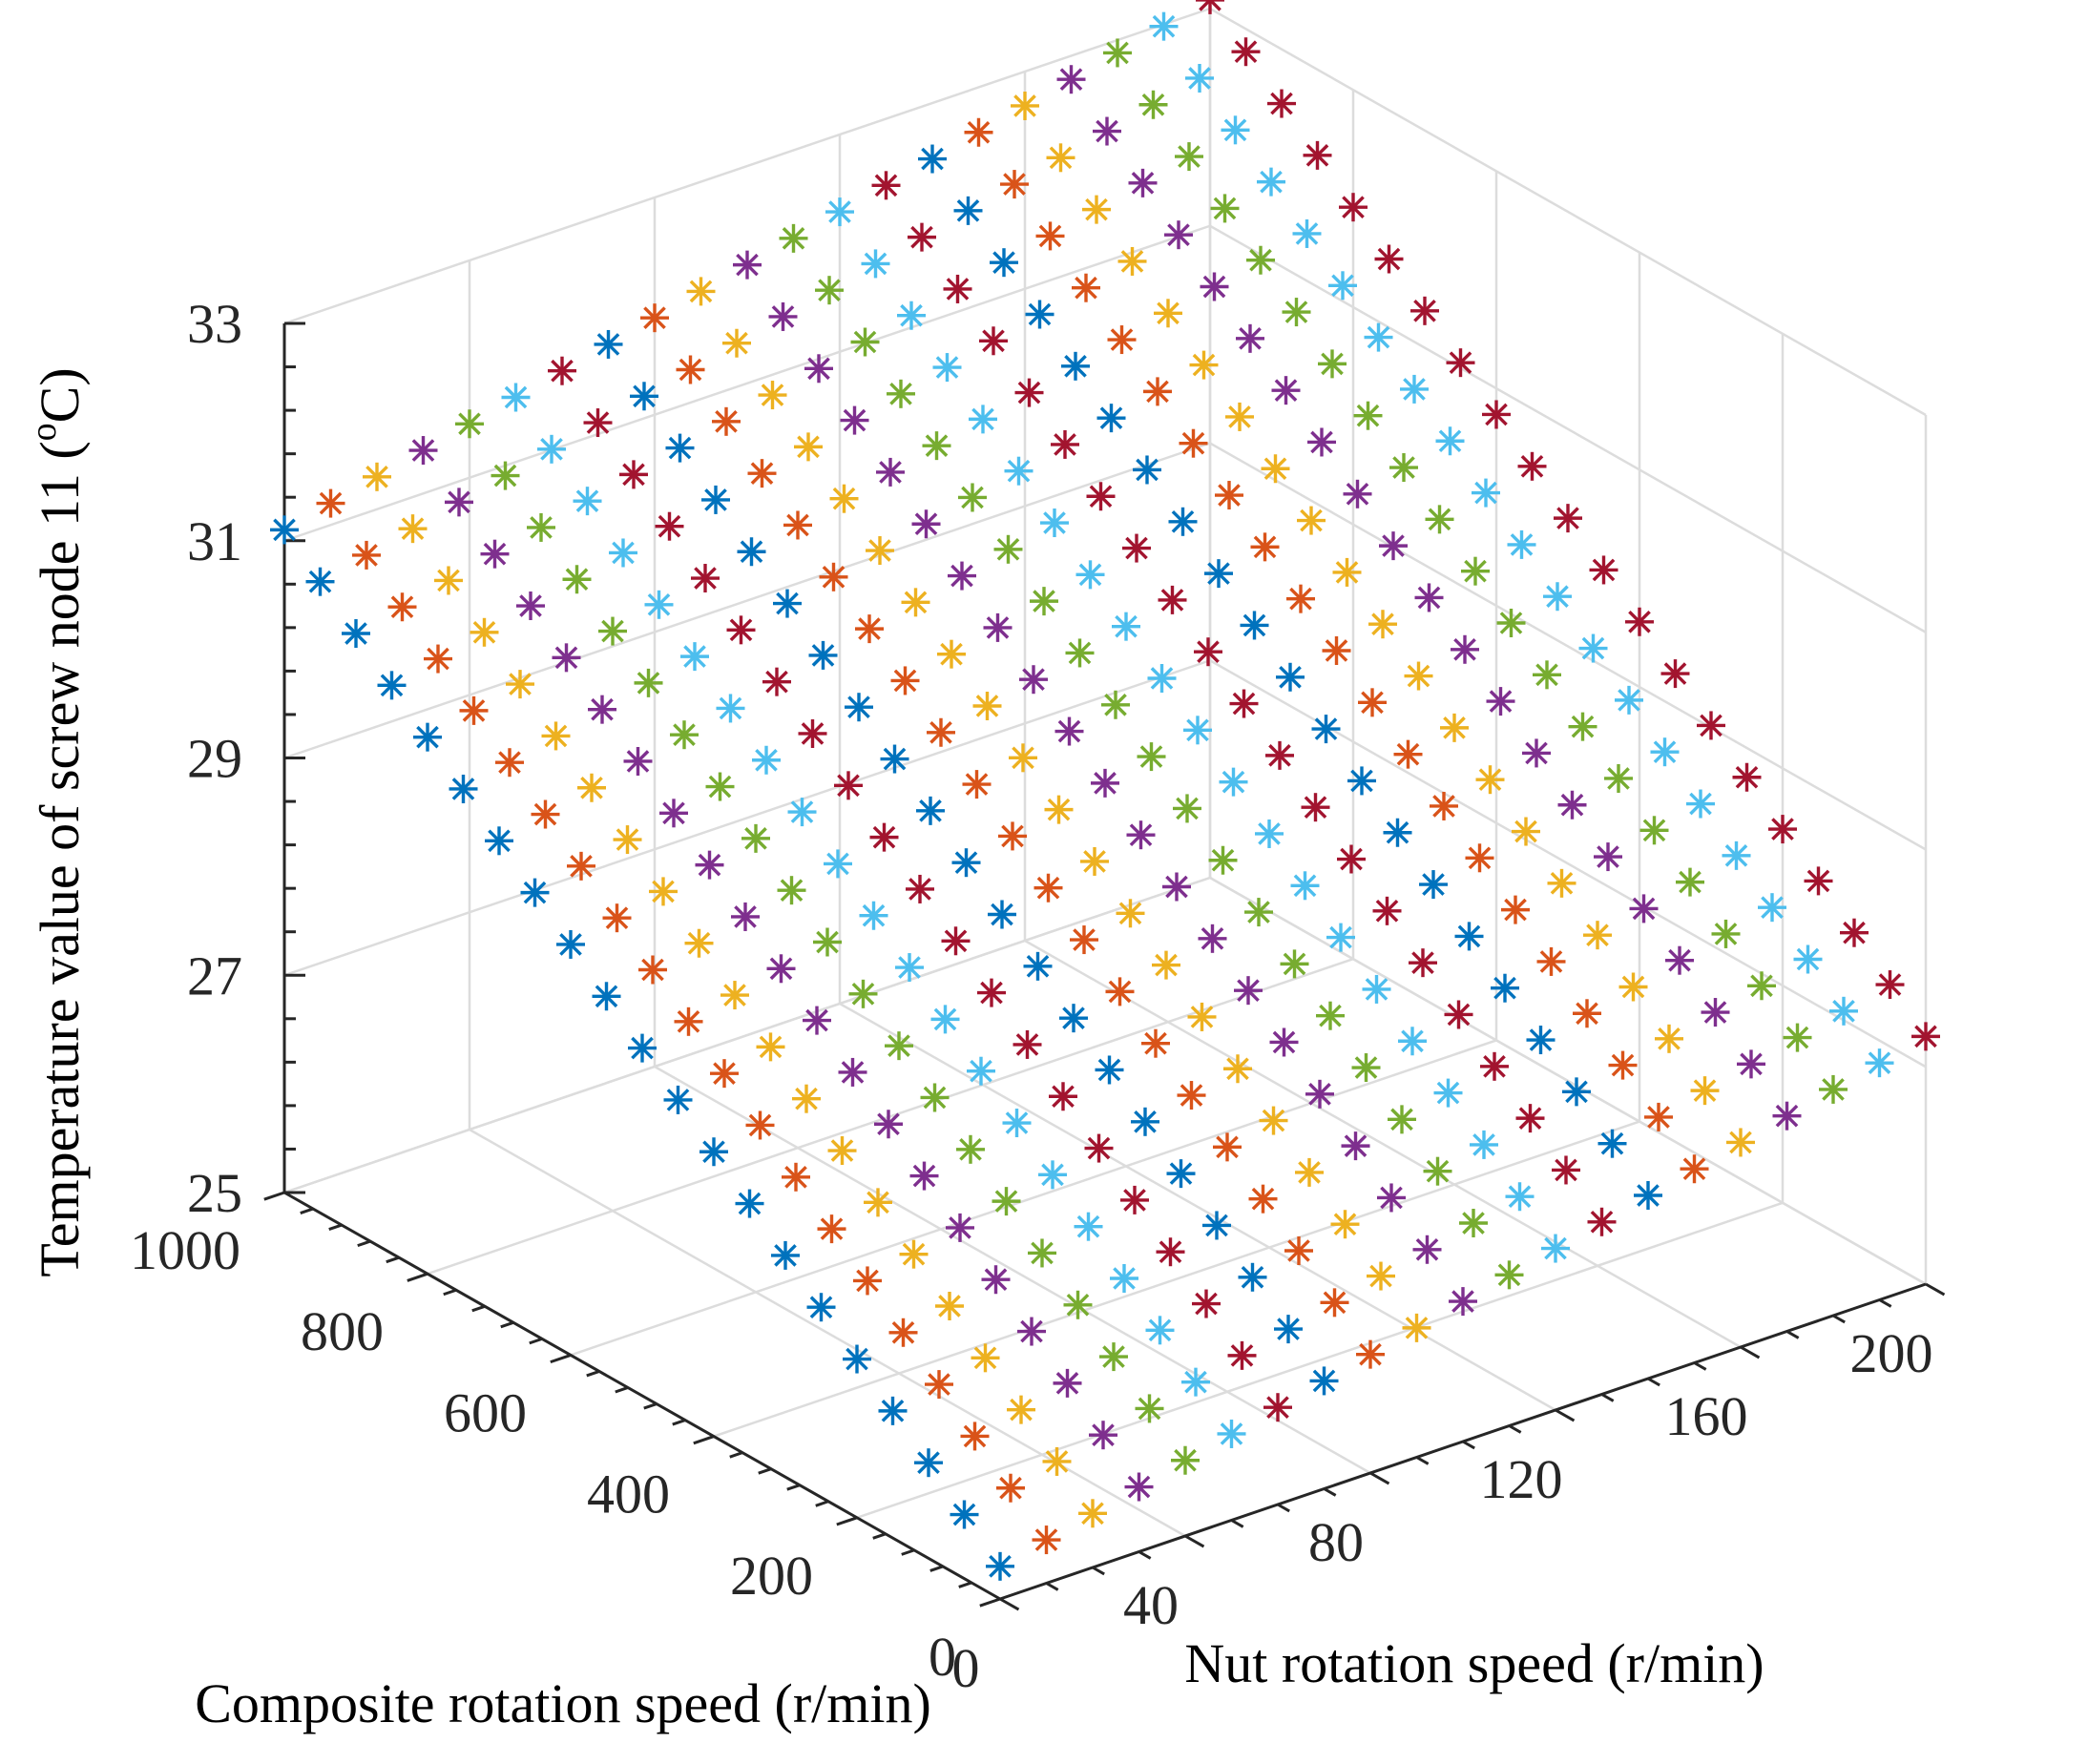 The width and height of the screenshot is (2088, 1764). What do you see at coordinates (60, 395) in the screenshot?
I see `z-axis-title-suffix: C)` at bounding box center [60, 395].